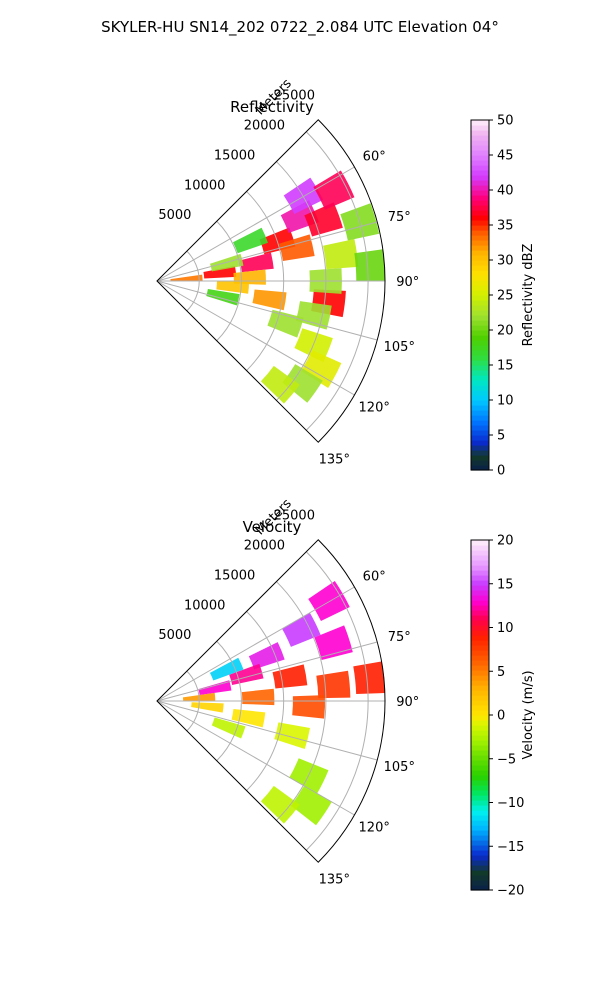 Image resolution: width=600 pixels, height=1000 pixels. I want to click on velocity-colorbar-tick-label: −15, so click(510, 847).